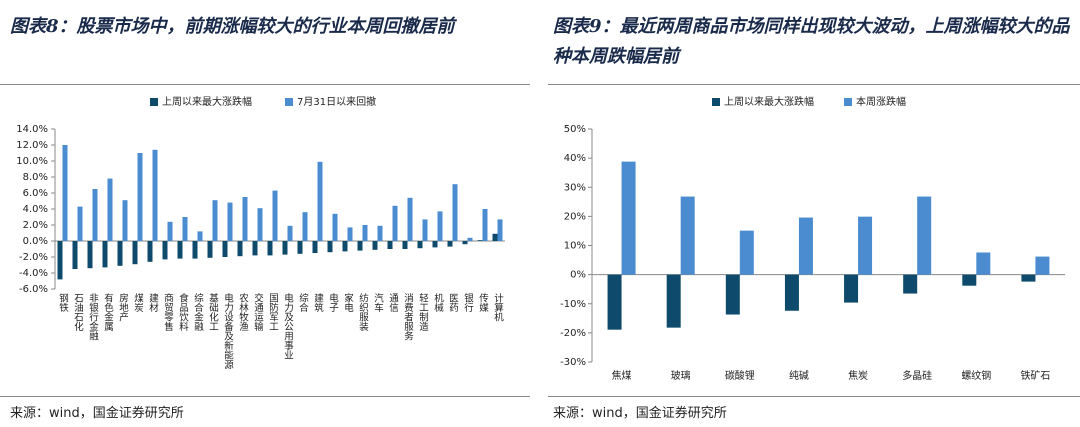  What do you see at coordinates (228, 331) in the screenshot?
I see `x-tick-label: 电力设备及新能源` at bounding box center [228, 331].